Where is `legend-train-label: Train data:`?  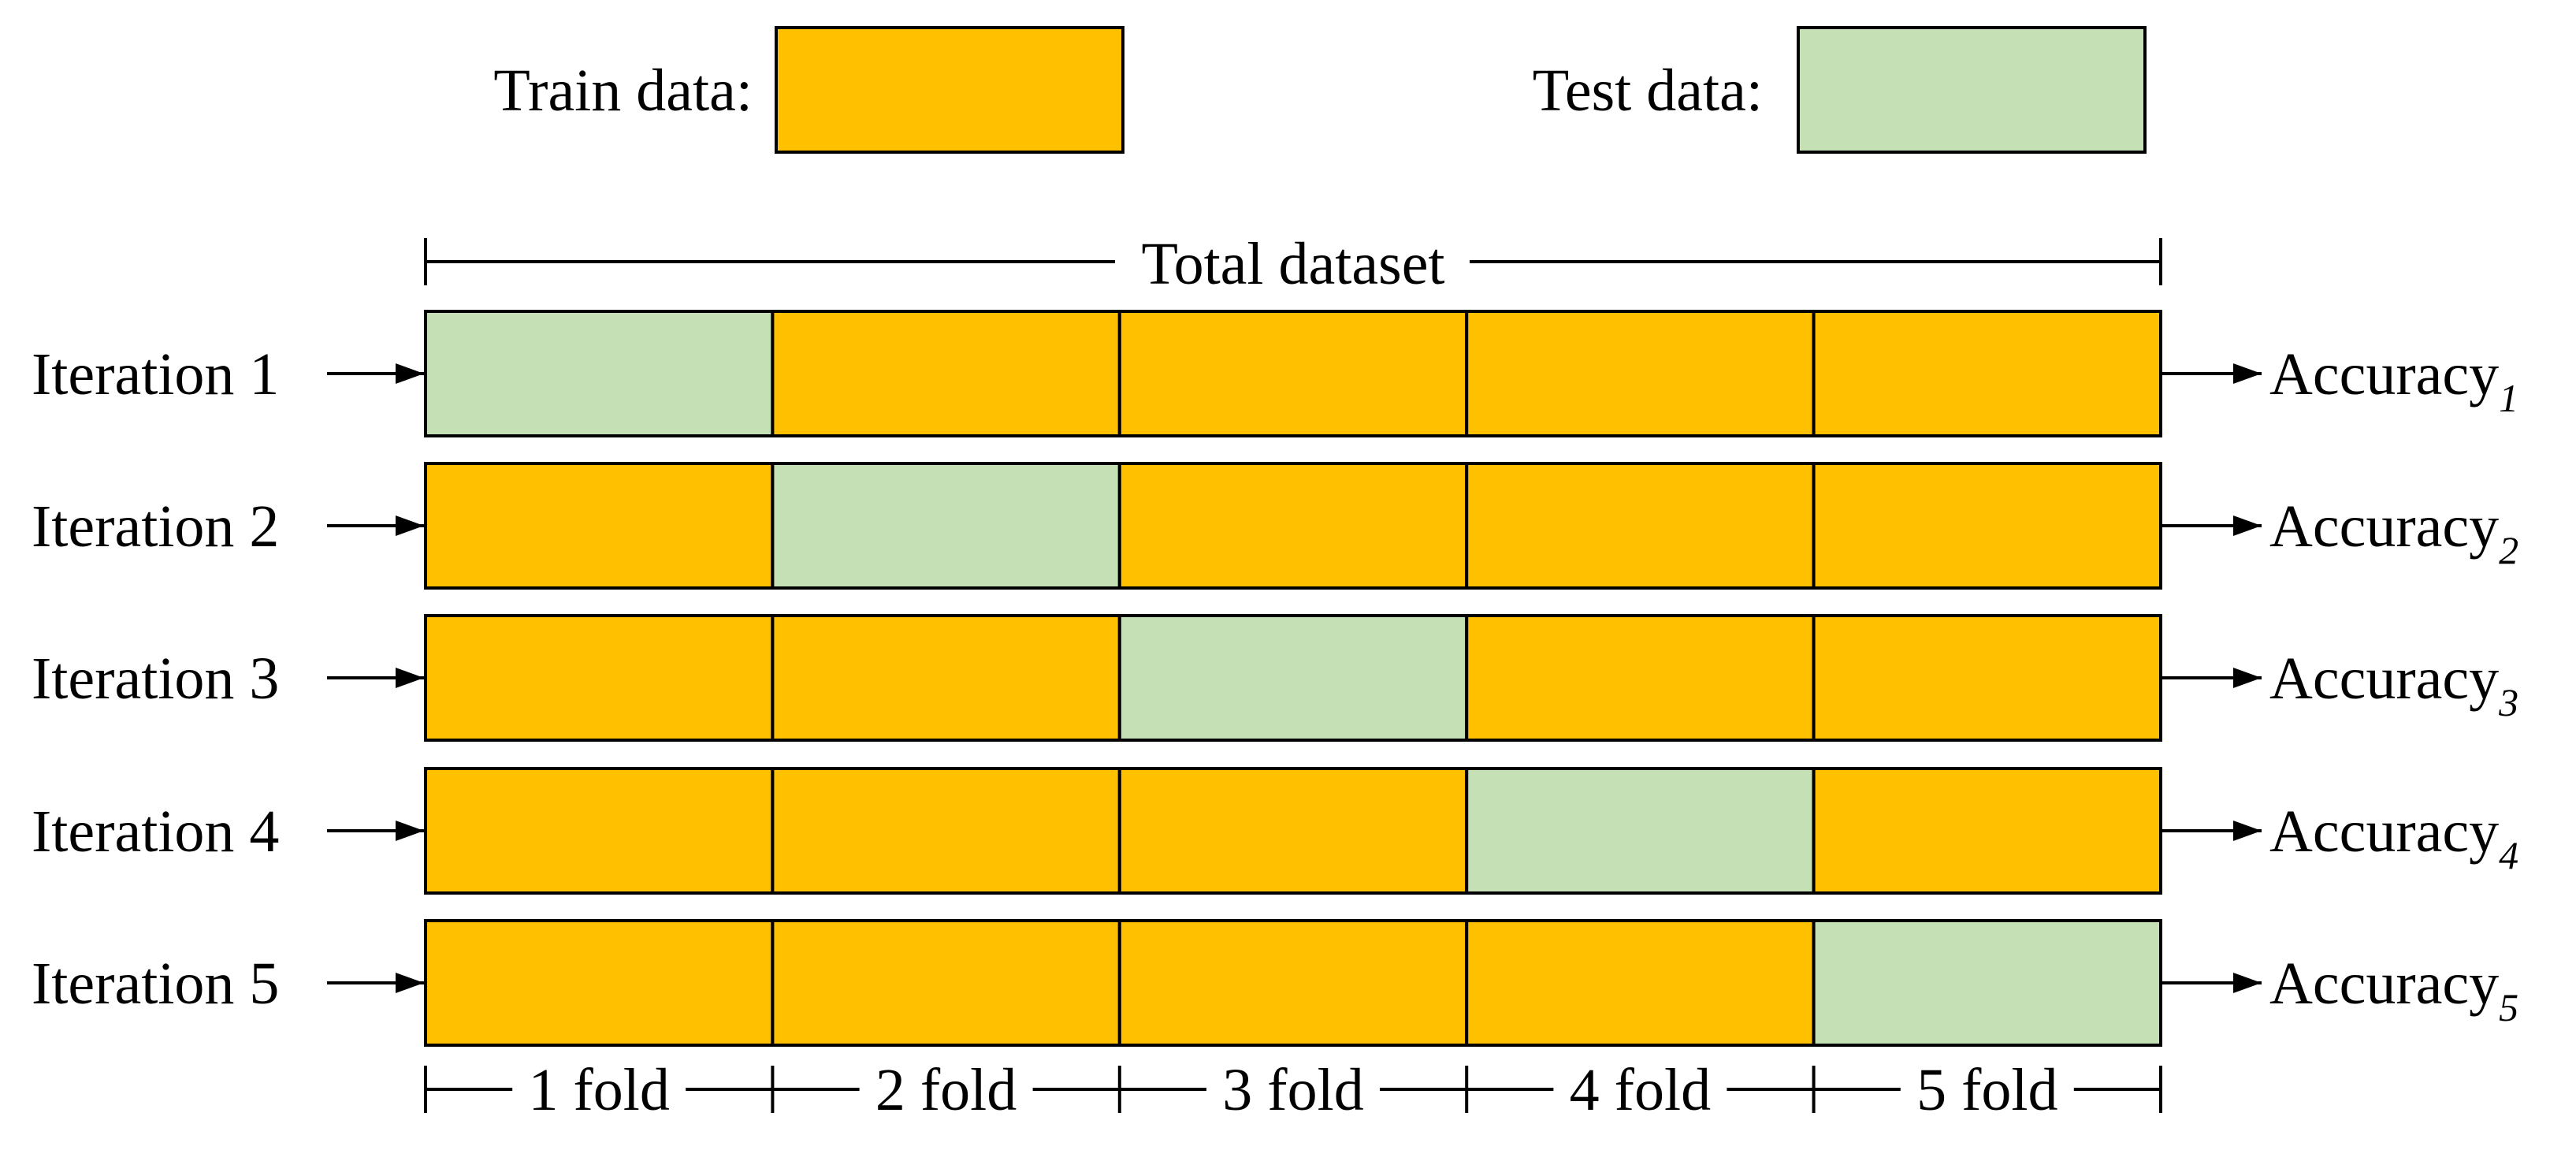
legend-train-label: Train data: is located at coordinates (623, 91).